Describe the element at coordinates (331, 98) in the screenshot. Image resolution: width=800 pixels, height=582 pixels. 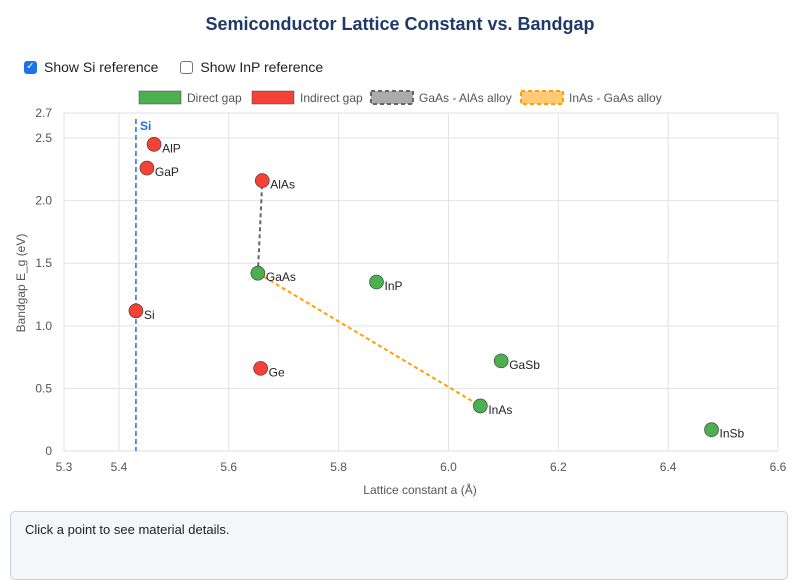
I see `legend-label: Indirect gap` at that location.